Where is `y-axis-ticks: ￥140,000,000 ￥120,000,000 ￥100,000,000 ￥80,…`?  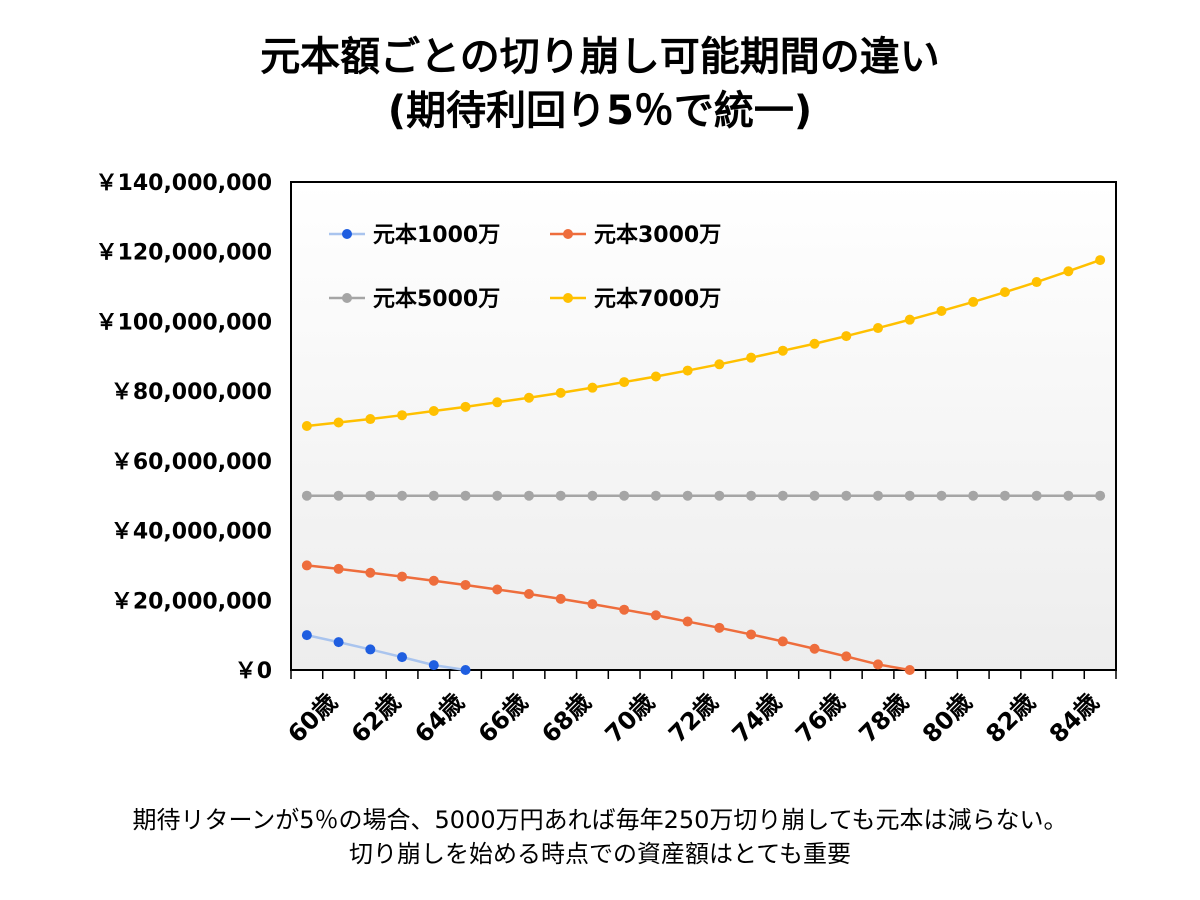 y-axis-ticks: ￥140,000,000 ￥120,000,000 ￥100,000,000 ￥80,… is located at coordinates (184, 427).